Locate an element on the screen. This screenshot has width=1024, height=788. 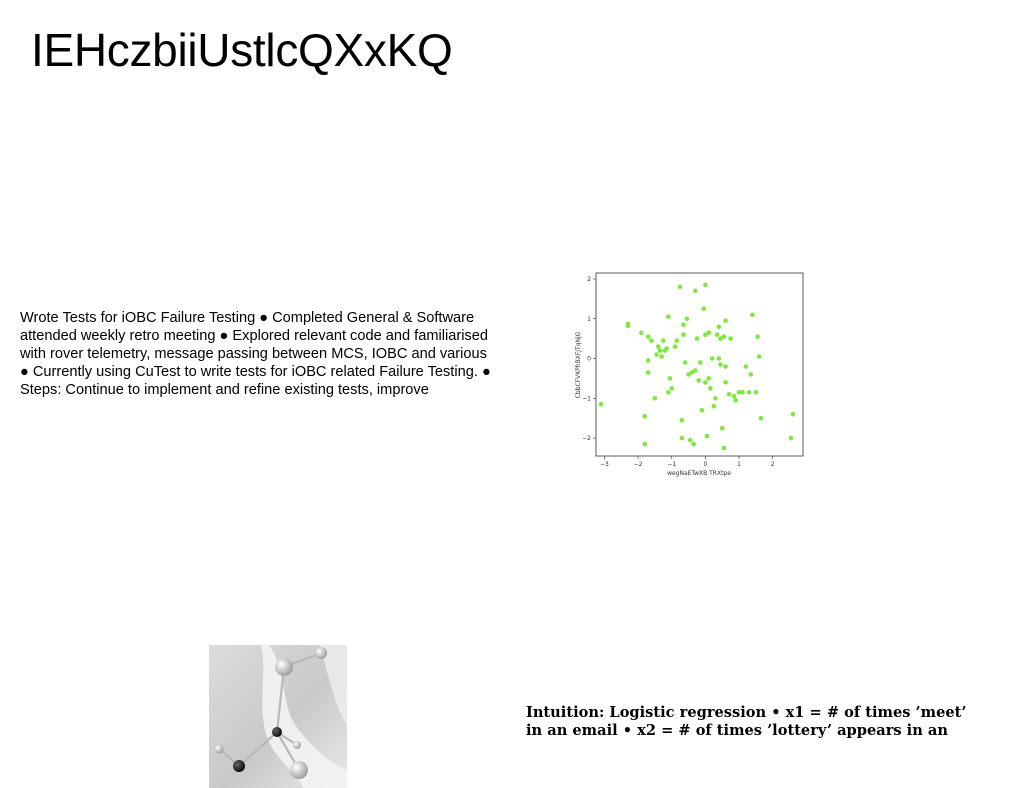
y-axis-label: CbbCFVKPhBXFJTqNjG is located at coordinates (578, 364).